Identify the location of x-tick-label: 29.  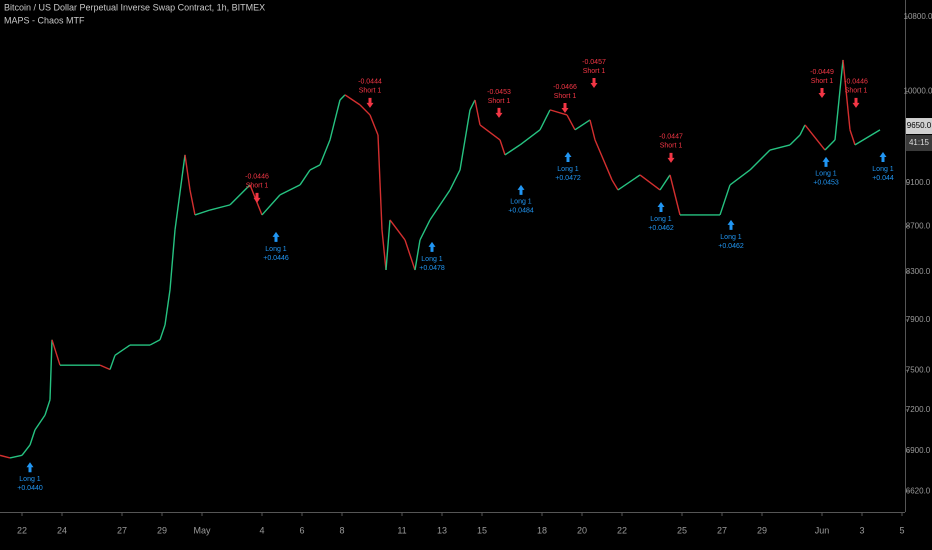
(162, 530).